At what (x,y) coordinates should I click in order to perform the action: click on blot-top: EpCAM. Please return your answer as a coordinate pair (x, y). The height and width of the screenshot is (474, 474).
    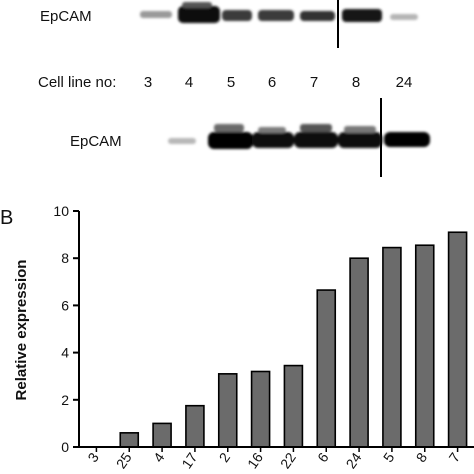
    Looking at the image, I should click on (229, 24).